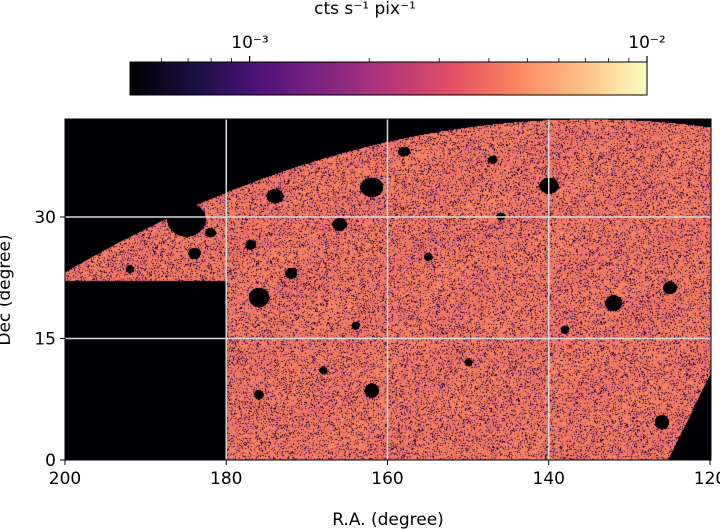 The image size is (720, 530). I want to click on x-axis-label: R.A. (degree), so click(388, 520).